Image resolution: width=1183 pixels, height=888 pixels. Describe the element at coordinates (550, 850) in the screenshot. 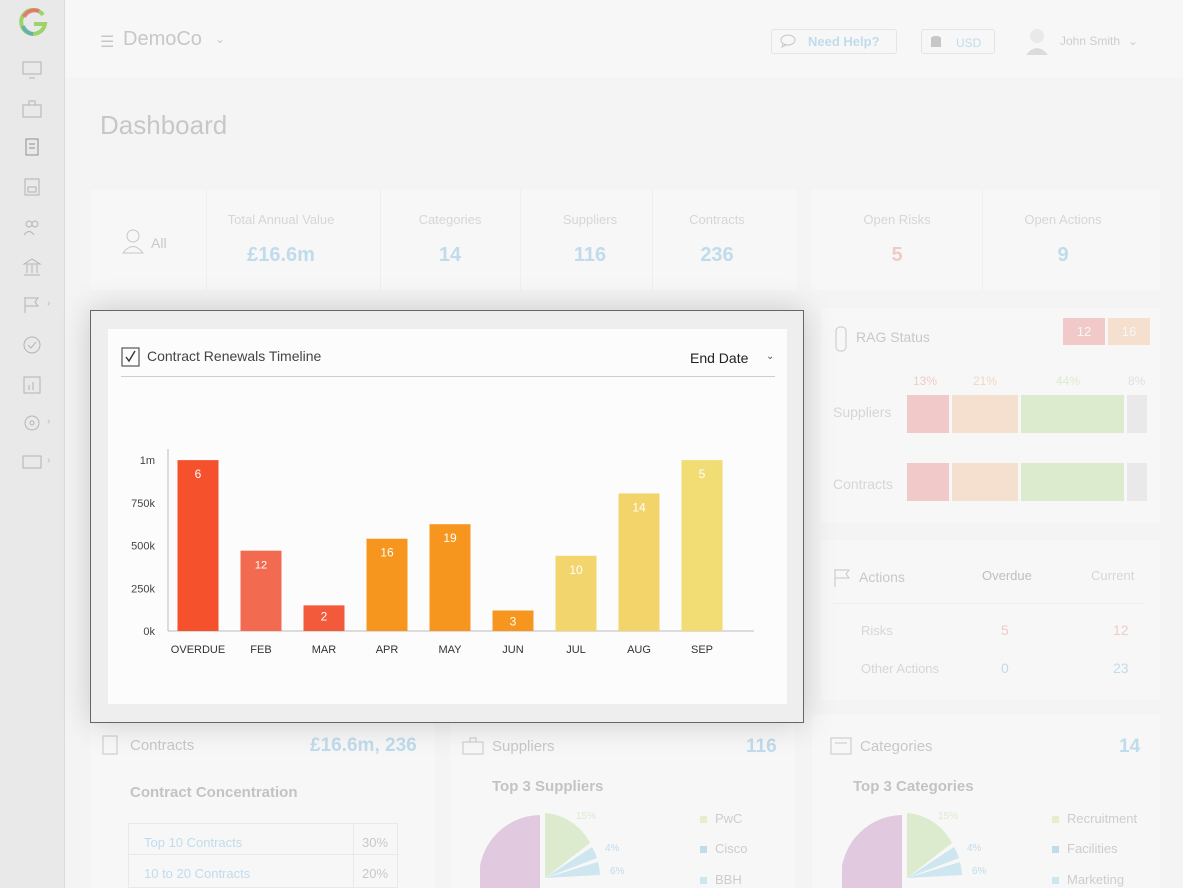

I see `suppliers-pie` at that location.